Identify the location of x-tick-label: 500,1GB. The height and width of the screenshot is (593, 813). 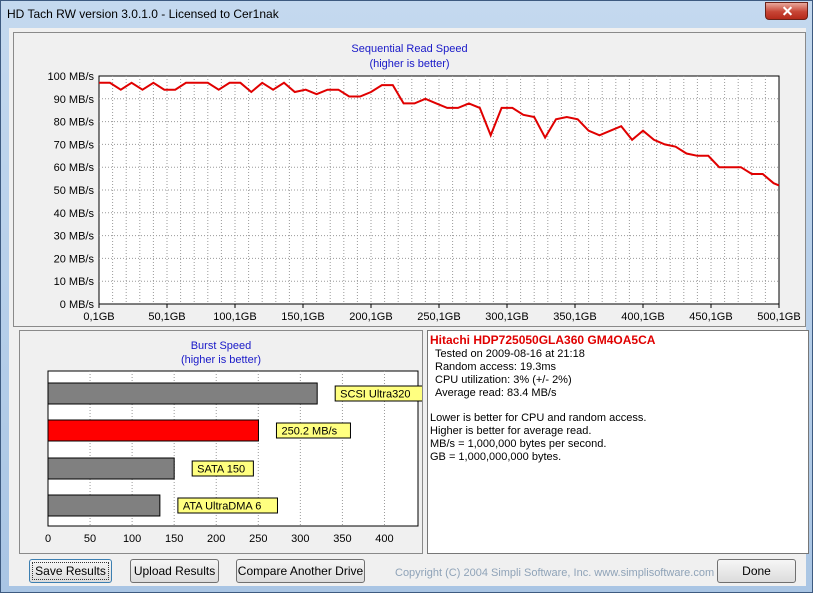
(778, 317).